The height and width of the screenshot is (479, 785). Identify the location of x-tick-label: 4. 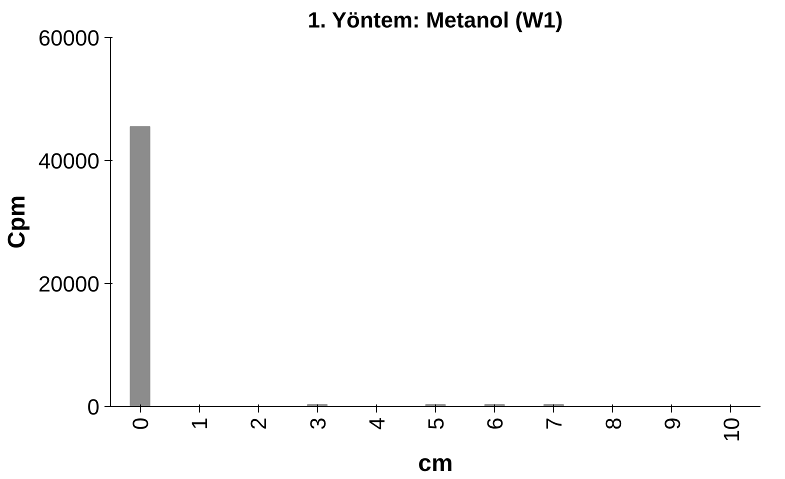
(377, 423).